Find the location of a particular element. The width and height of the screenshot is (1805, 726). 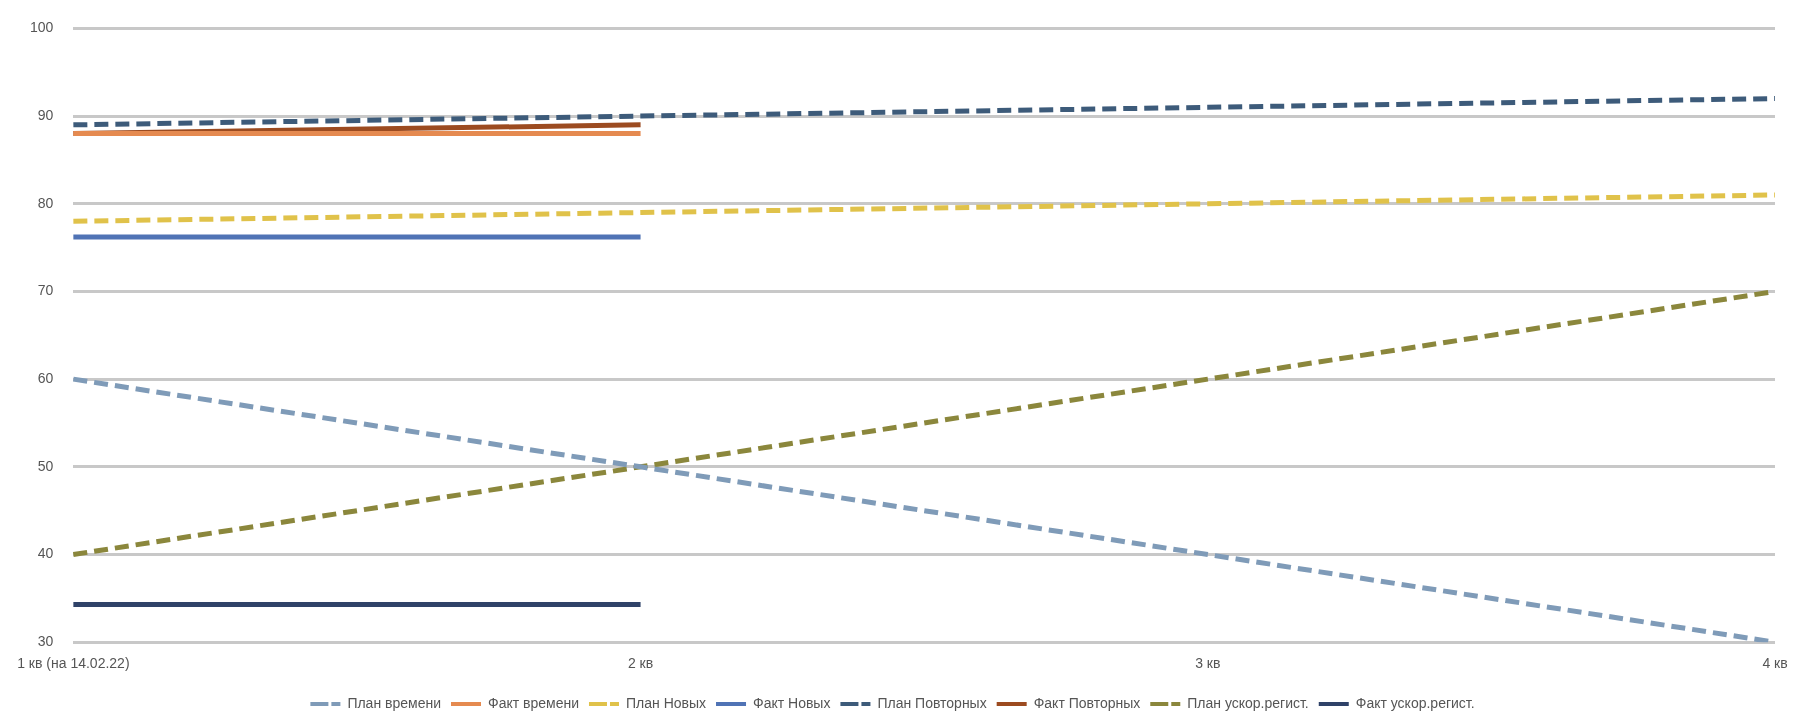

x-tick-label: 4 кв is located at coordinates (1775, 663).